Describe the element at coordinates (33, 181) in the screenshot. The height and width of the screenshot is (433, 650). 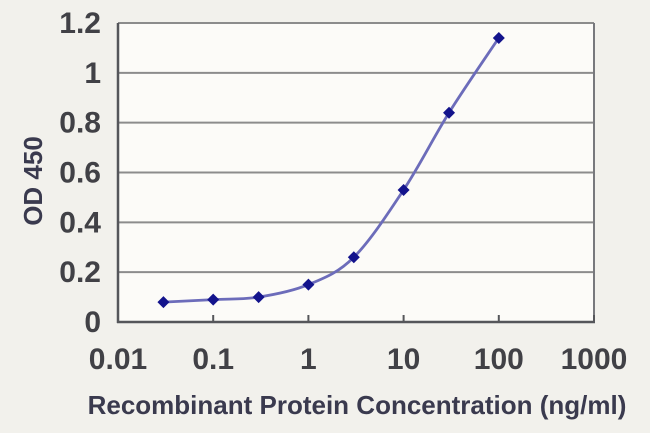
I see `y-axis-title: OD 450` at that location.